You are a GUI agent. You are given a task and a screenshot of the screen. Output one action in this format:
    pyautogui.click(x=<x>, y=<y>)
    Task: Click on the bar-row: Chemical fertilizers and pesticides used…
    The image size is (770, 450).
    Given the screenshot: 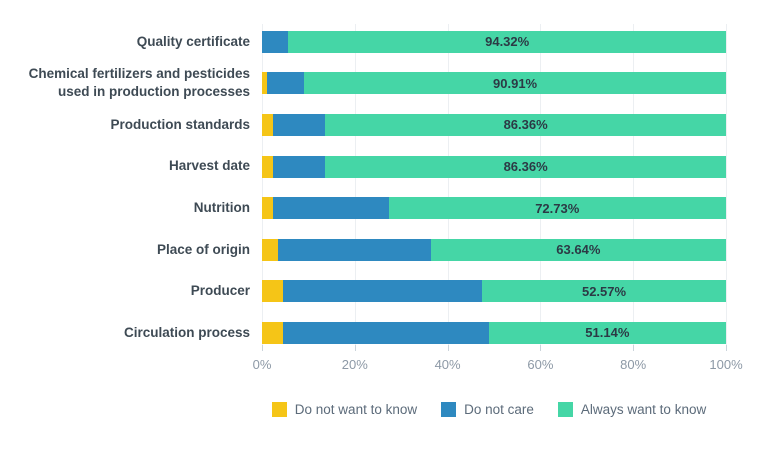 What is the action you would take?
    pyautogui.click(x=363, y=84)
    